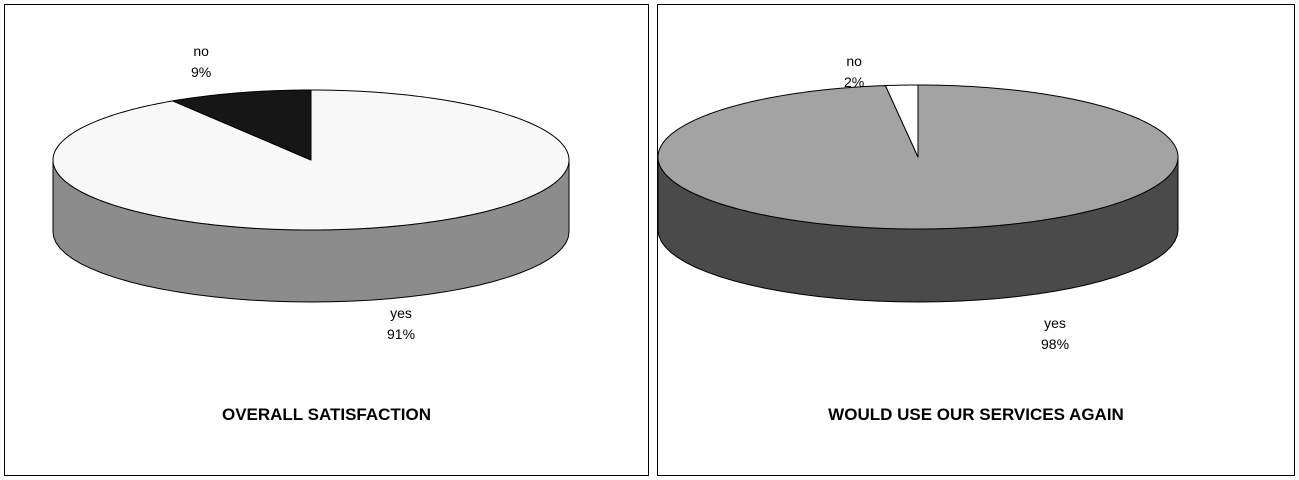 The width and height of the screenshot is (1299, 480). I want to click on slice-label-yes: yes 98%, so click(1055, 334).